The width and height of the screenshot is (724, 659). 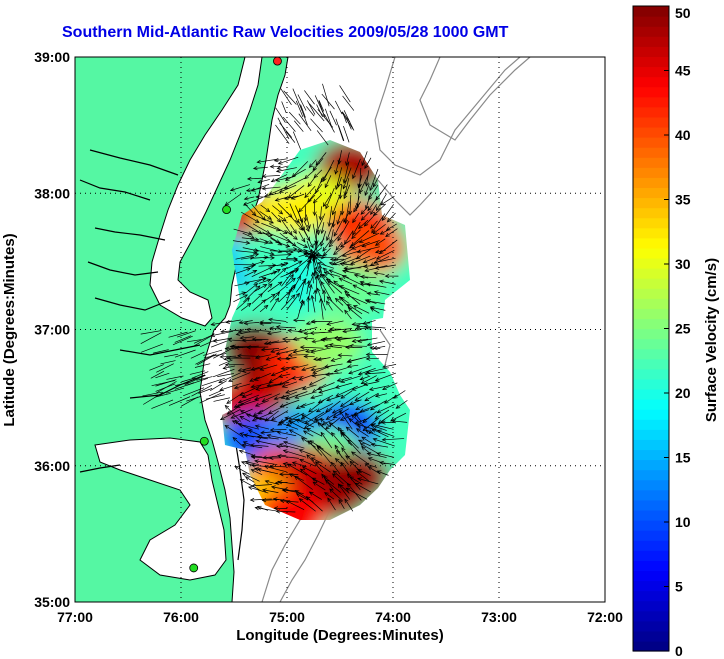 I want to click on colorbar-tick-label: 0, so click(x=679, y=651).